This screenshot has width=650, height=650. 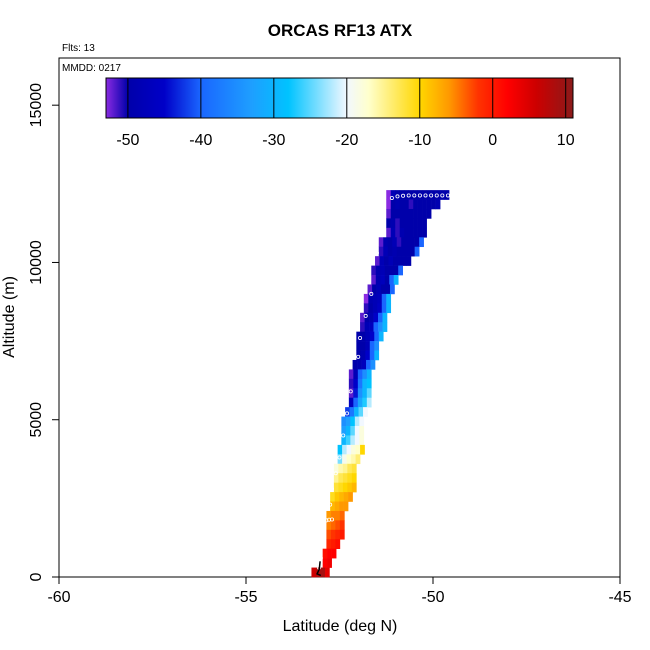 I want to click on colorbar, so click(x=339, y=98).